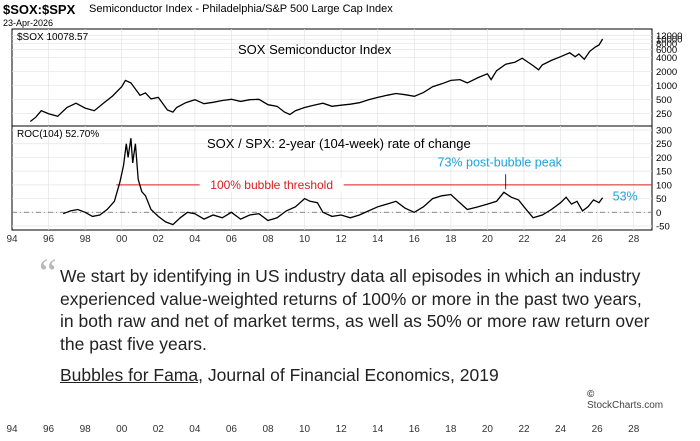  I want to click on threshold-label-background, so click(271, 184).